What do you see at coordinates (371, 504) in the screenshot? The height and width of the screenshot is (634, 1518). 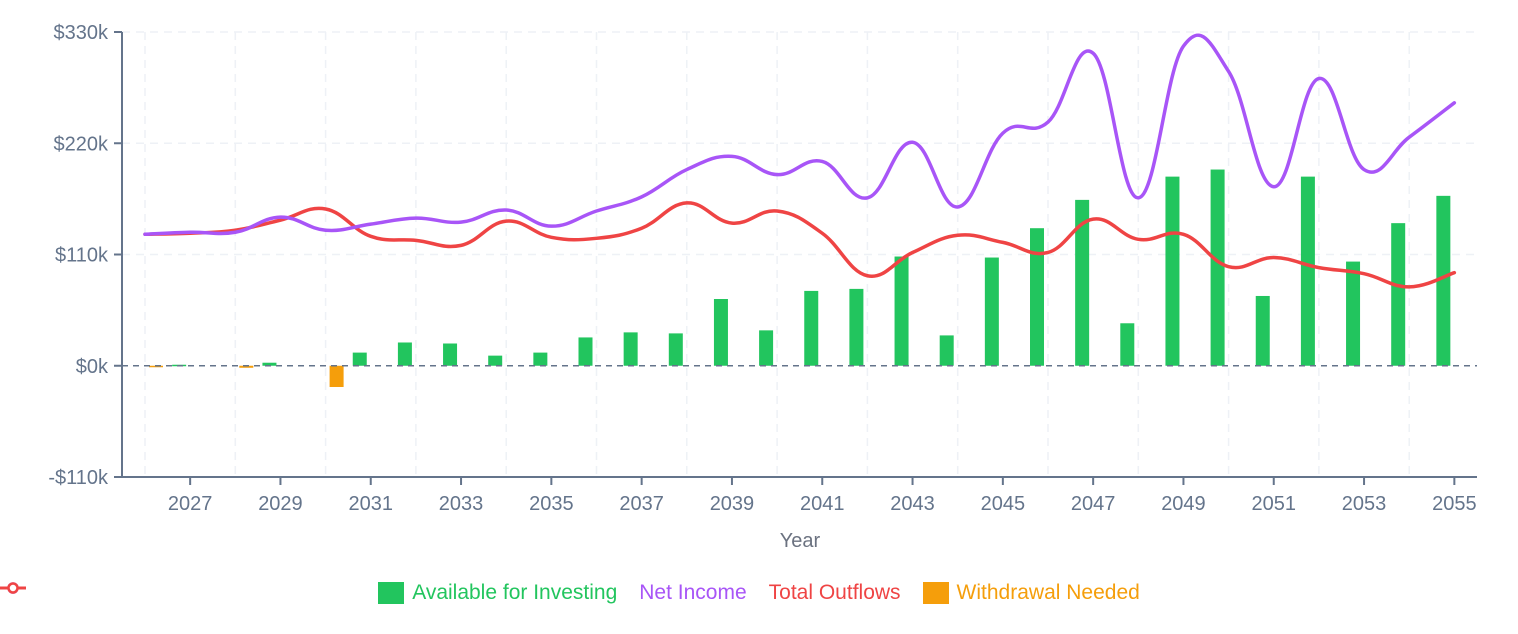 I see `x-tick-label: 2031` at bounding box center [371, 504].